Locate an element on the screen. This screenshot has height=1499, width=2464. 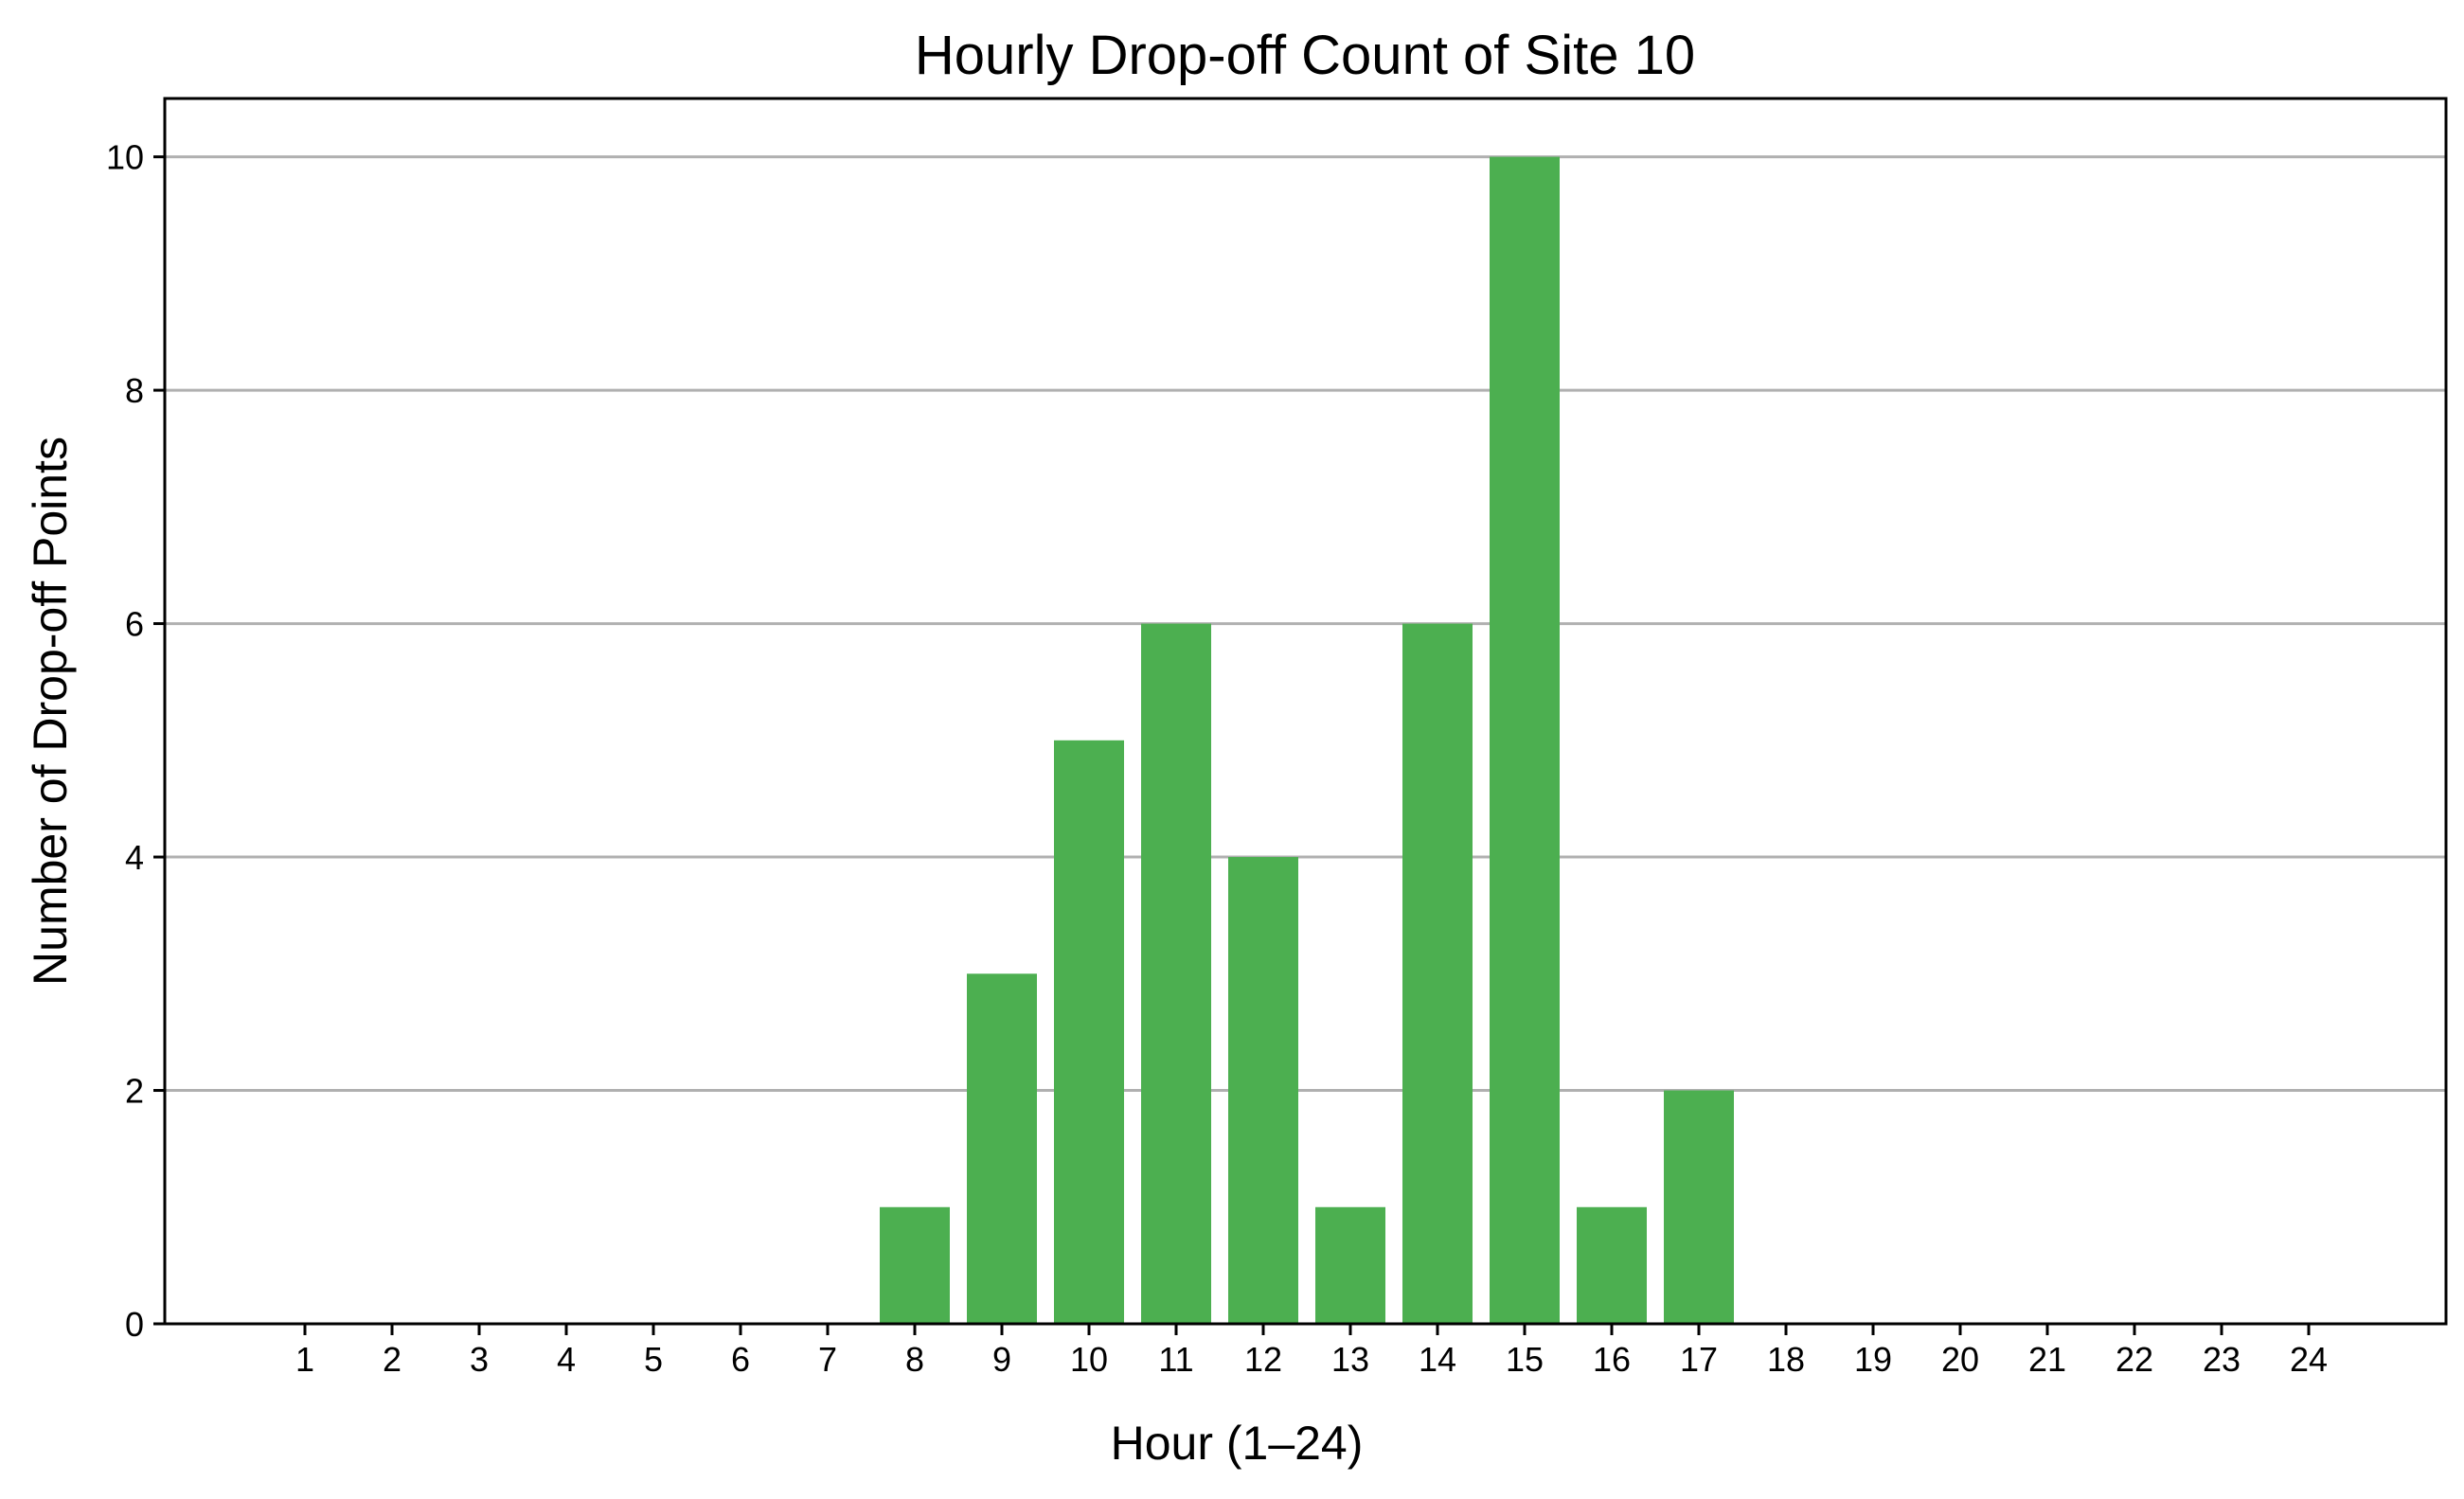
x-tick-label: 17 is located at coordinates (1699, 1359).